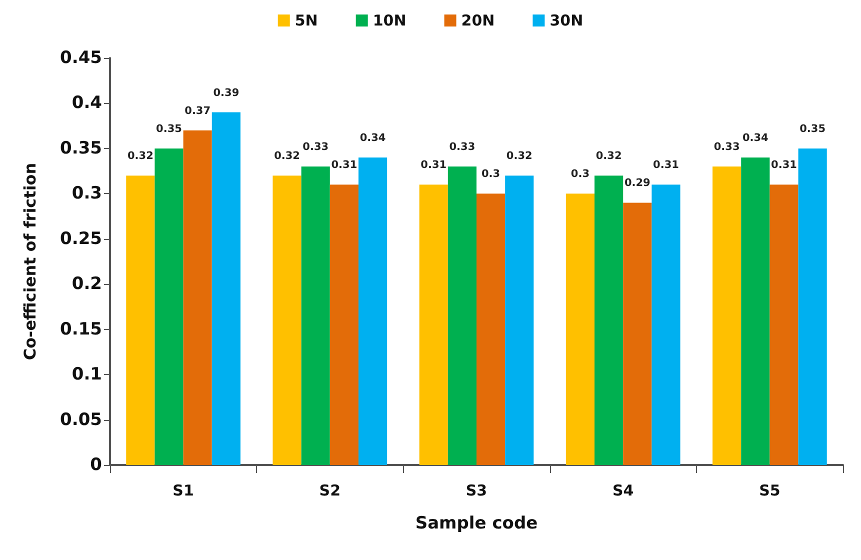 This screenshot has width=861, height=560. What do you see at coordinates (330, 491) in the screenshot?
I see `x-tick-label: S2` at bounding box center [330, 491].